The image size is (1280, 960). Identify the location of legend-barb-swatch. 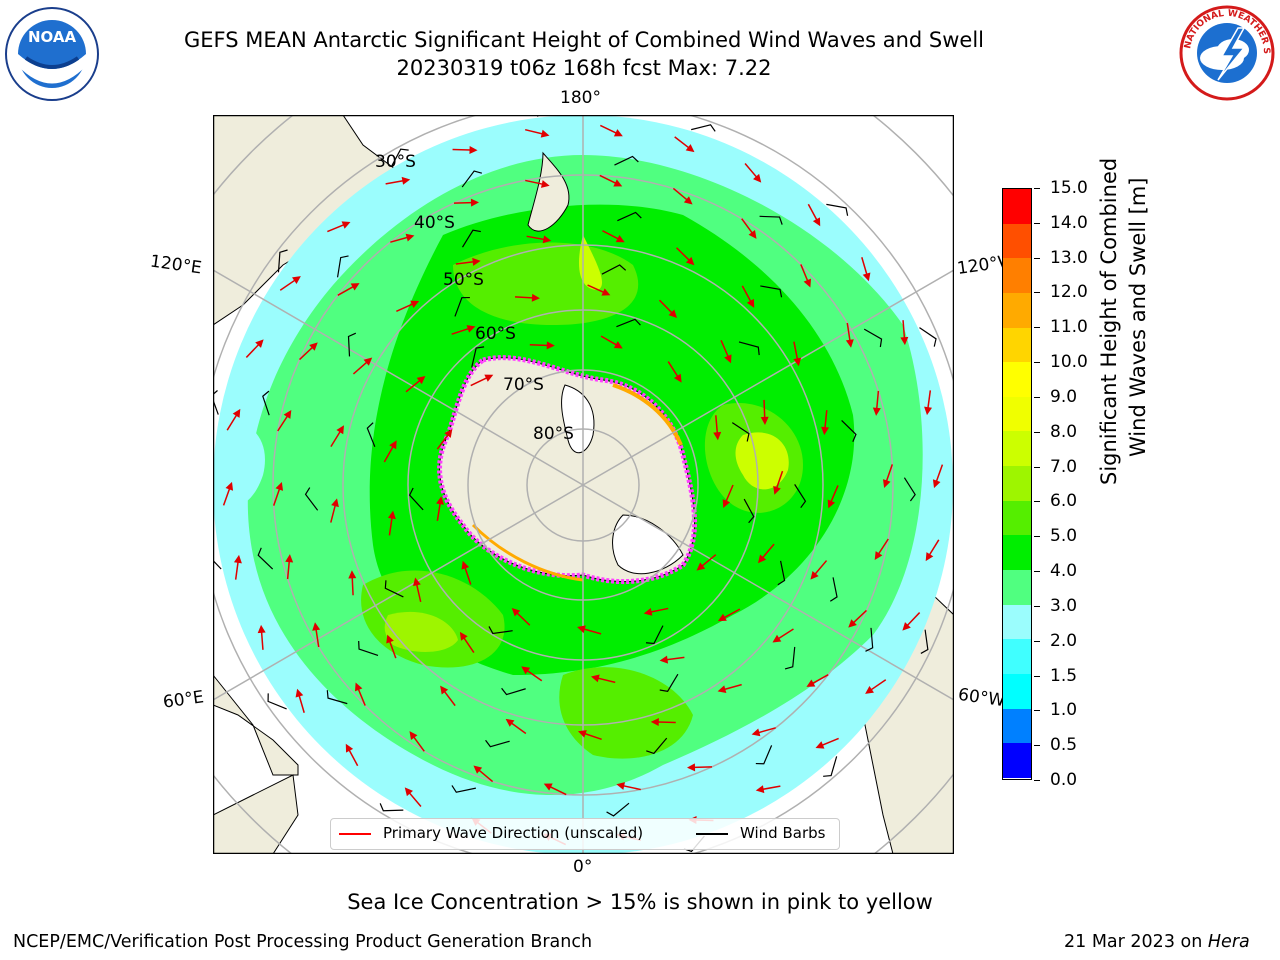
(712, 834).